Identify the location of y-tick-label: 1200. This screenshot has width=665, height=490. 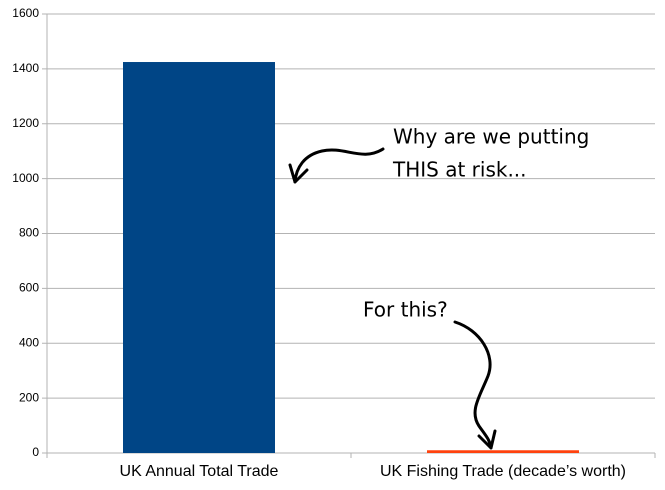
(25, 123).